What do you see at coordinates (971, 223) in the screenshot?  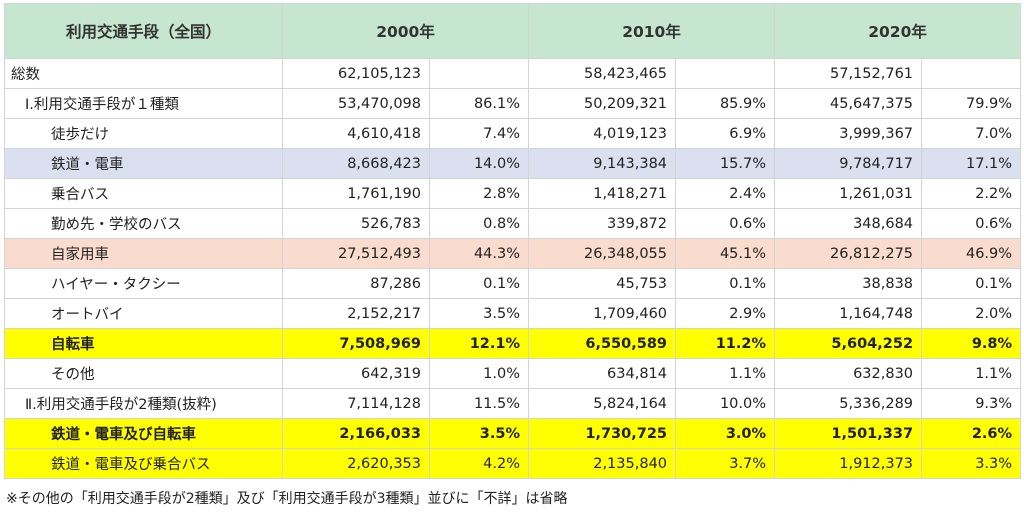 I see `percent-2020: 0.6%` at bounding box center [971, 223].